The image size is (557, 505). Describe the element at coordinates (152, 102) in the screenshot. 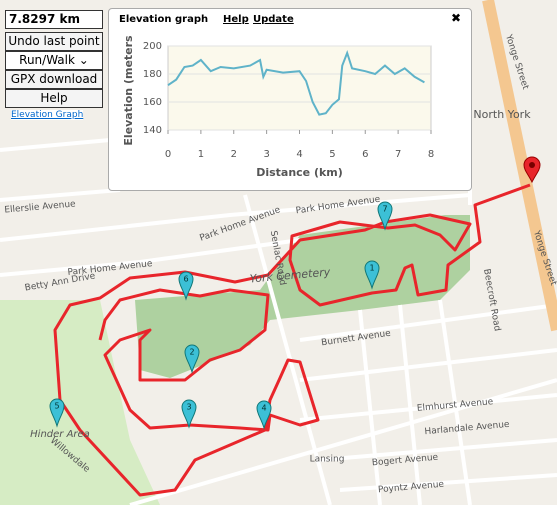

I see `y-tick-label: 160` at that location.